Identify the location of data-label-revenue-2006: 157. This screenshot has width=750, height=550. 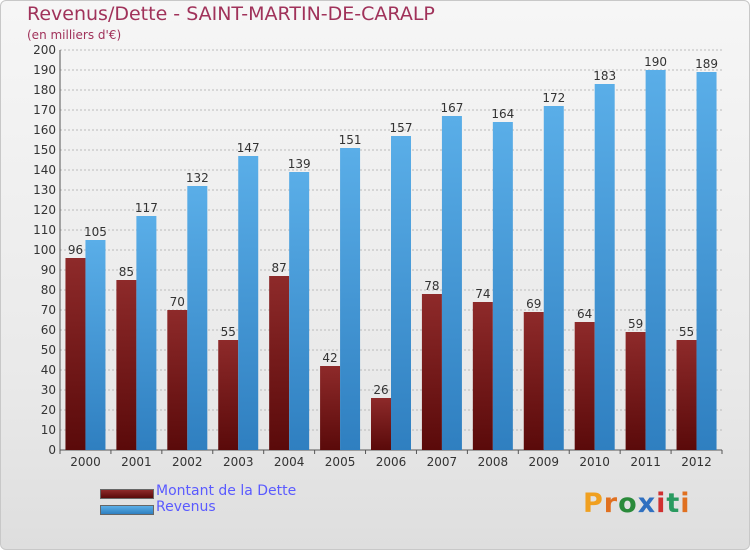
(401, 128).